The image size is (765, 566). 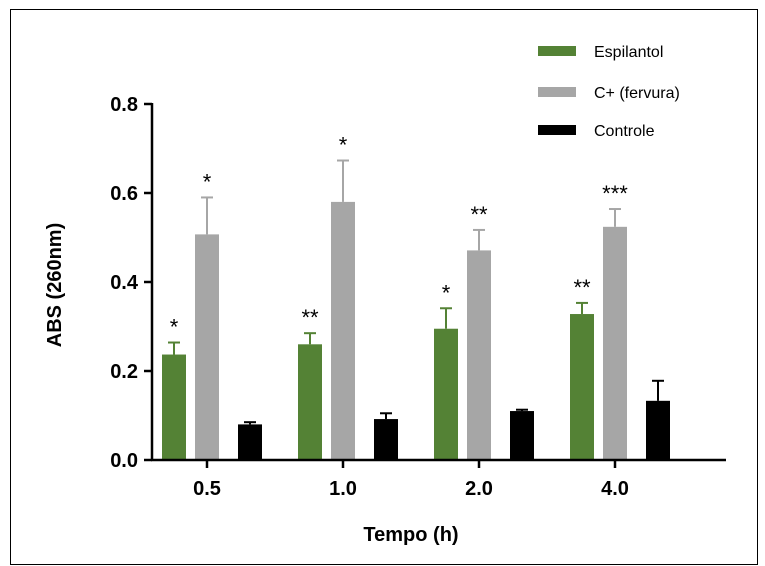 What do you see at coordinates (207, 489) in the screenshot?
I see `x-tick-label: 0.5` at bounding box center [207, 489].